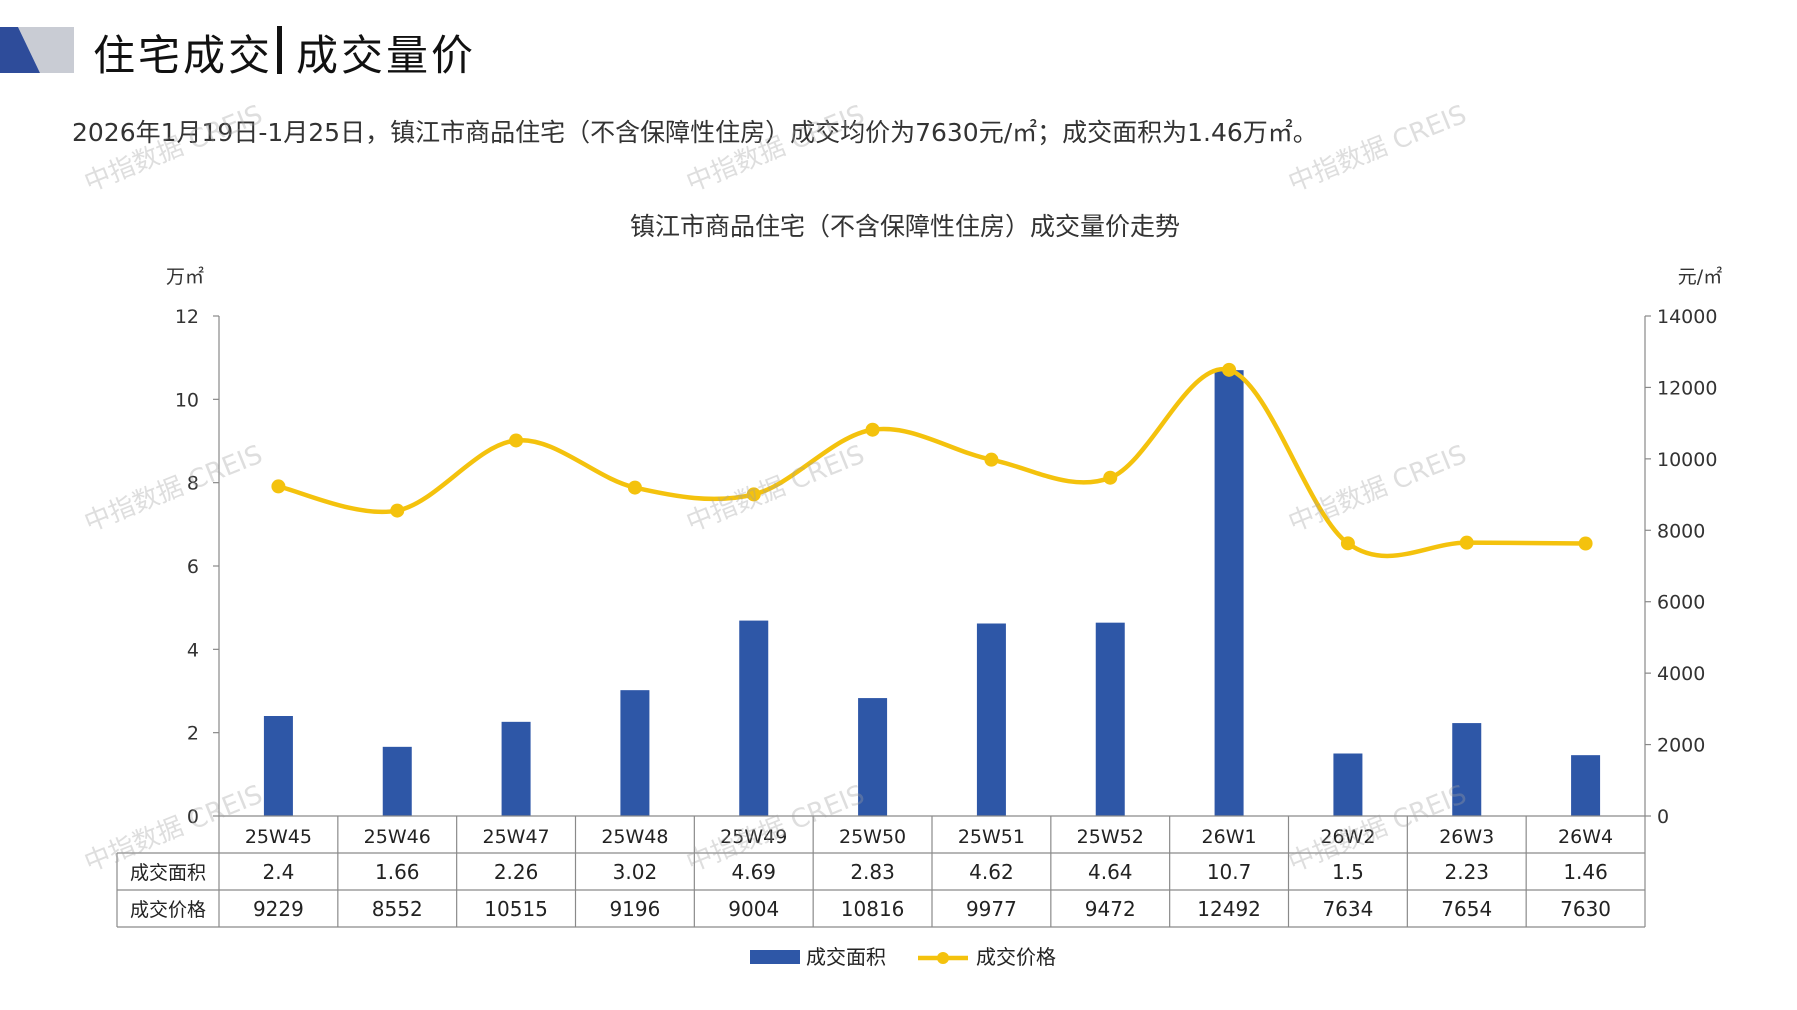 This screenshot has width=1797, height=1010. What do you see at coordinates (775, 957) in the screenshot?
I see `legend-swatch-area` at bounding box center [775, 957].